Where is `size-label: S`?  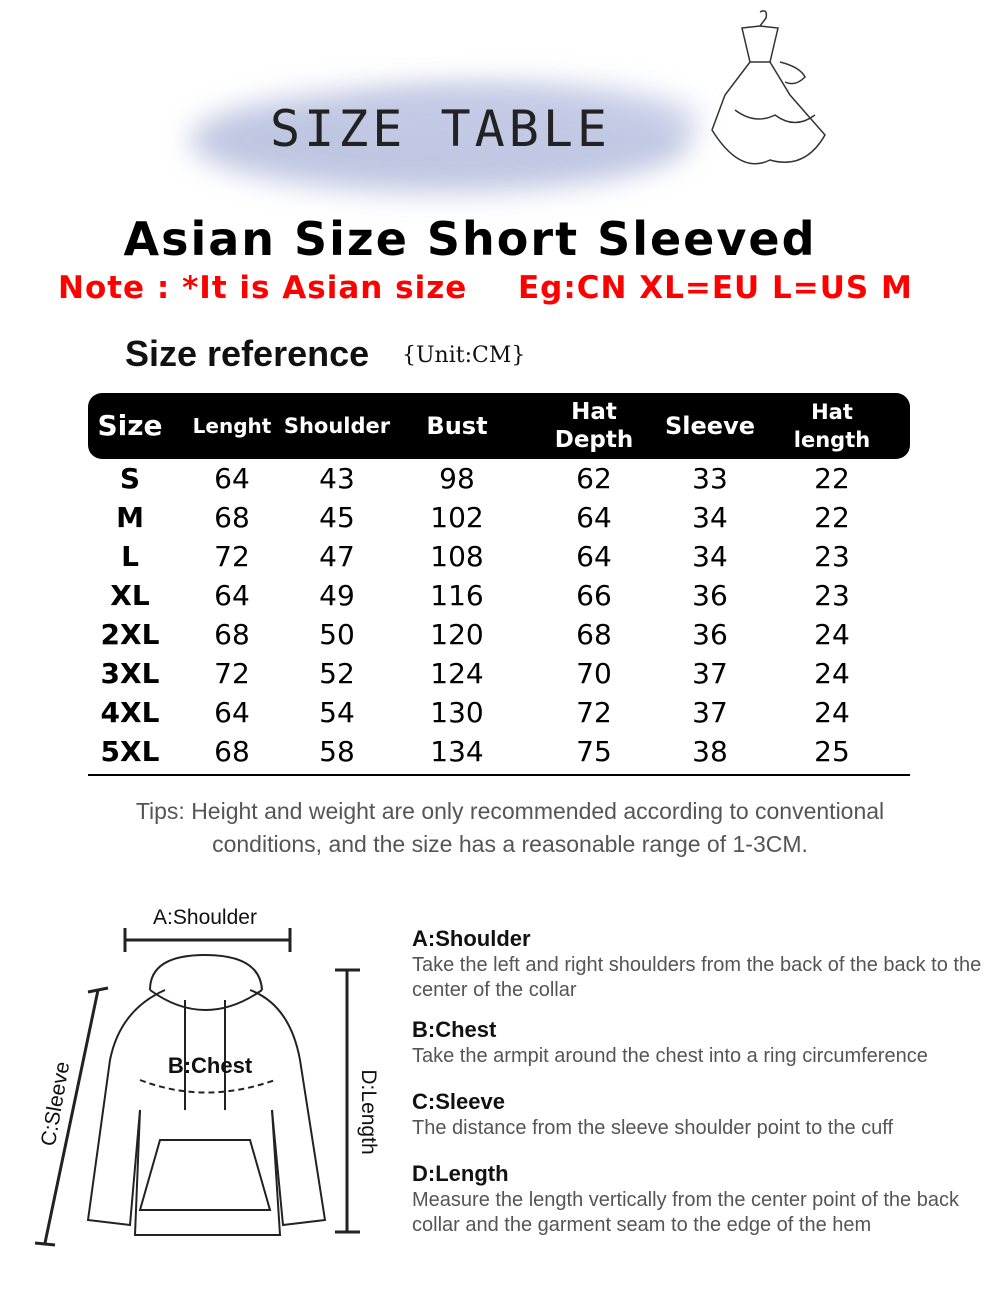
size-label: S is located at coordinates (130, 478).